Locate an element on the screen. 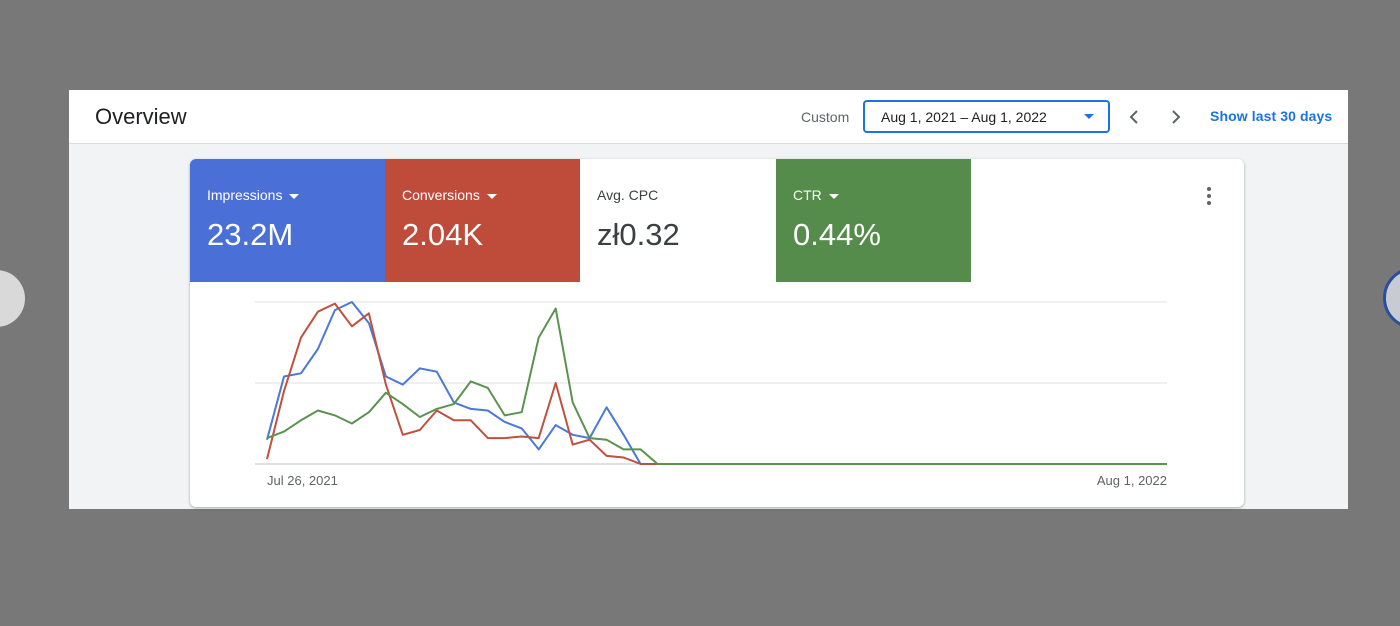 The image size is (1400, 626). show-last-30-days-link: Show last 30 days is located at coordinates (1271, 116).